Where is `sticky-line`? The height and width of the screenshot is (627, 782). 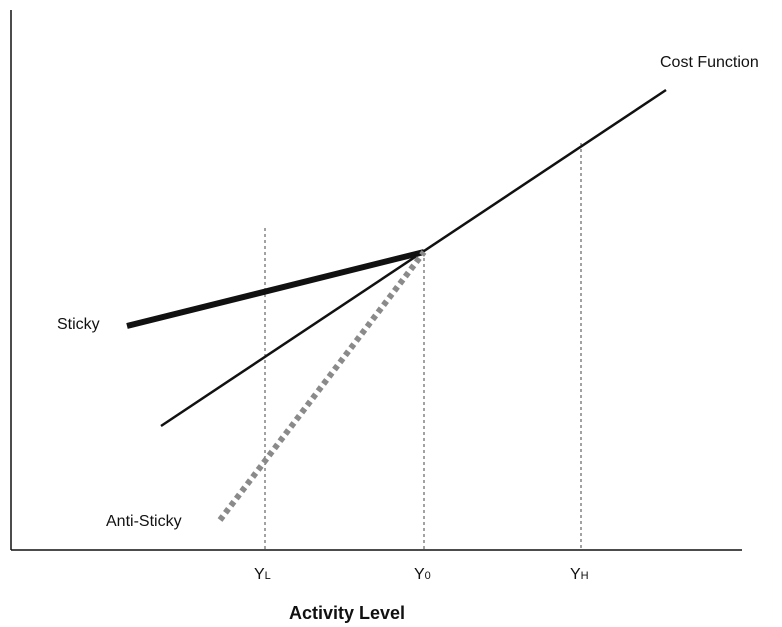
sticky-line is located at coordinates (275, 289).